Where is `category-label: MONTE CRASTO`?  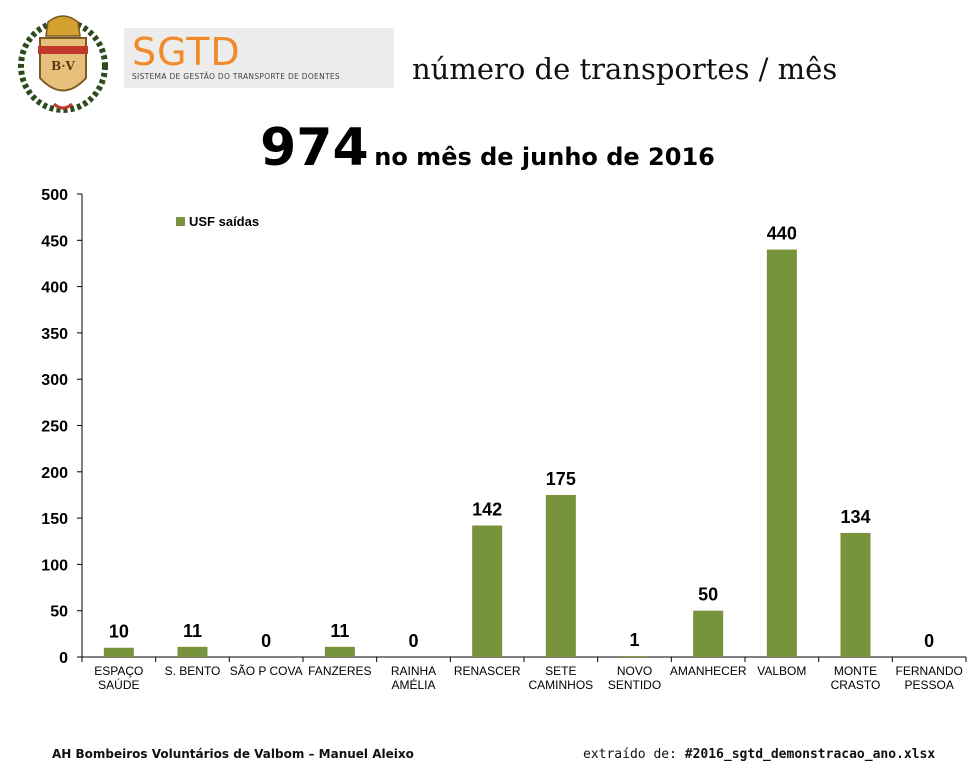 category-label: MONTE CRASTO is located at coordinates (856, 678).